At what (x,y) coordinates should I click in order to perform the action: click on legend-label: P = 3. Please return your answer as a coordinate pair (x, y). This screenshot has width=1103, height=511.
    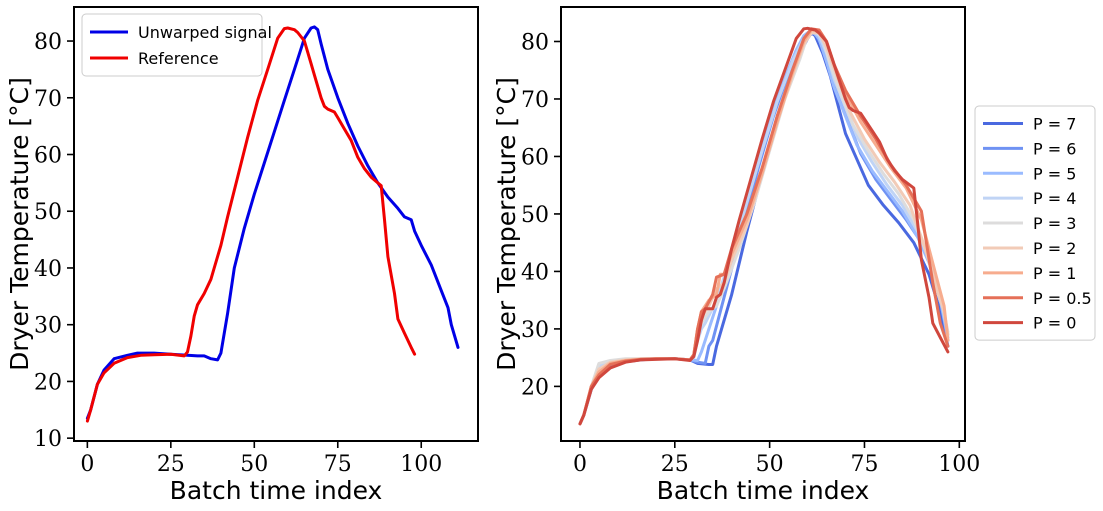
    Looking at the image, I should click on (1054, 223).